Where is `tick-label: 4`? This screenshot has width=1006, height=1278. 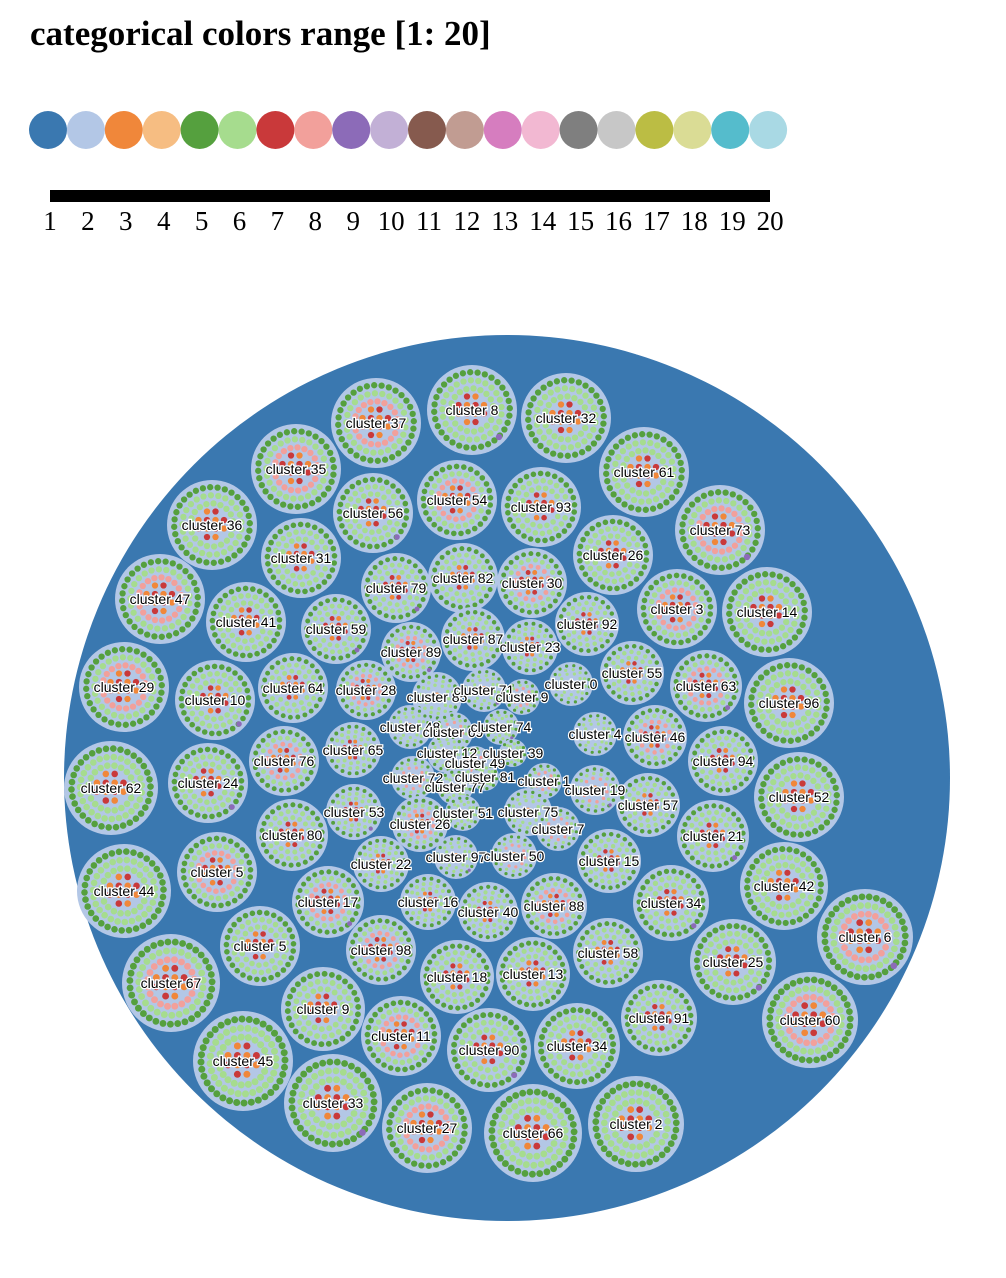
tick-label: 4 is located at coordinates (164, 221).